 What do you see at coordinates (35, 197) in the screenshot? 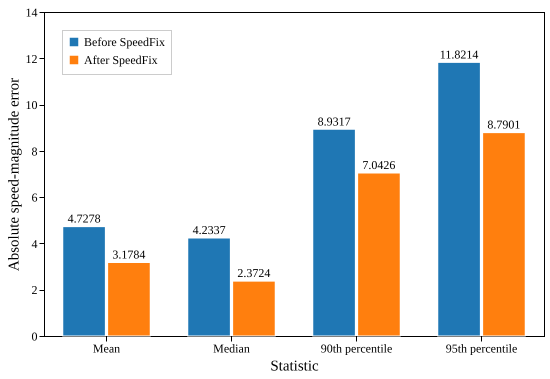
I see `y-tick-label: 6` at bounding box center [35, 197].